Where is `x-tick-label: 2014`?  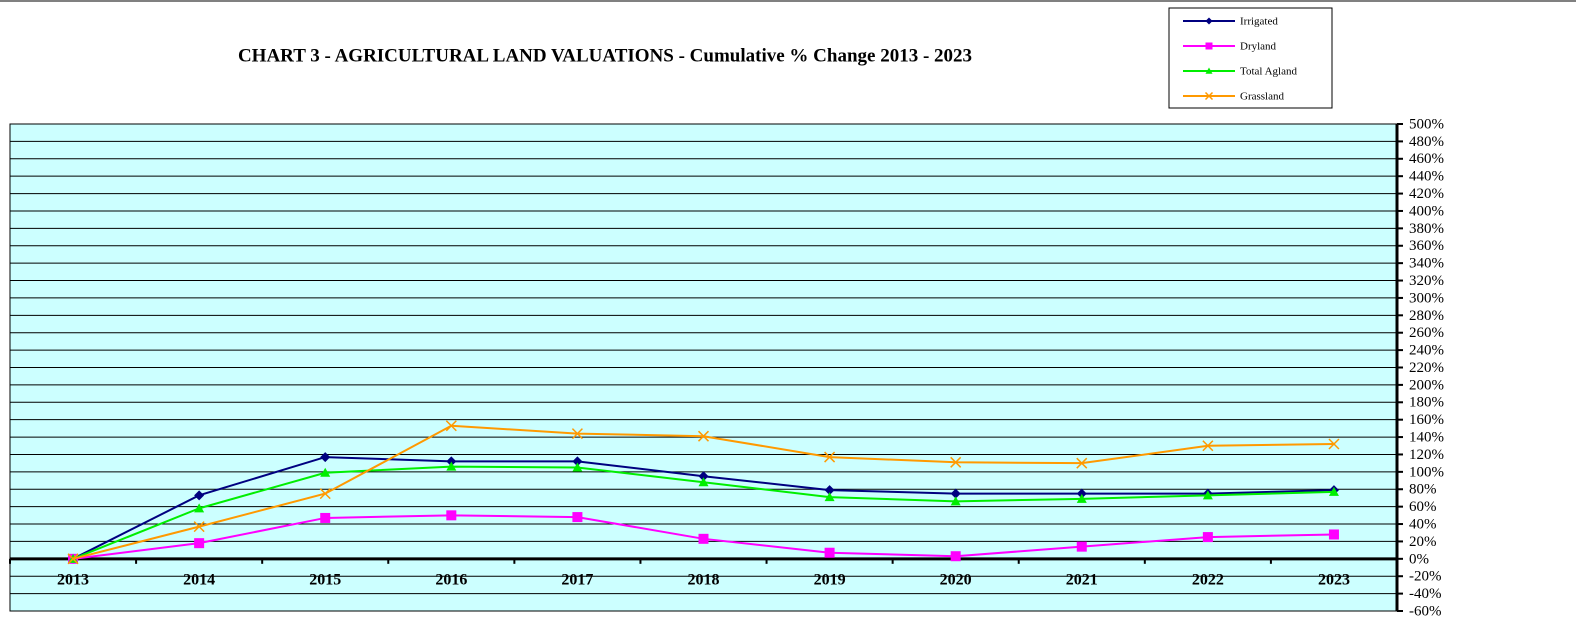
x-tick-label: 2014 is located at coordinates (199, 579).